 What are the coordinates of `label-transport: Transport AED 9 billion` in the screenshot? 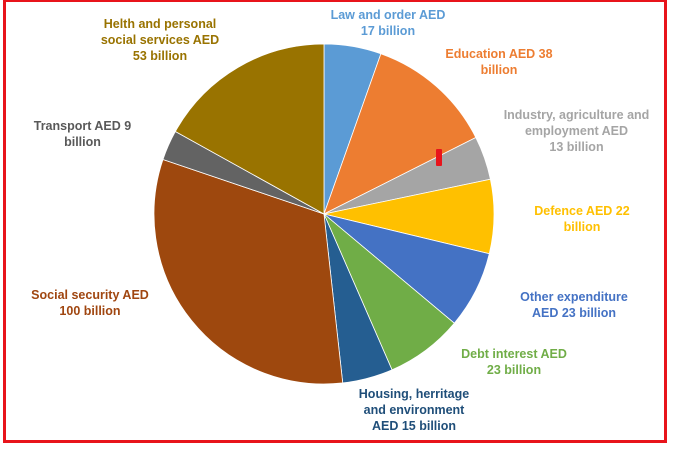 It's located at (82, 134).